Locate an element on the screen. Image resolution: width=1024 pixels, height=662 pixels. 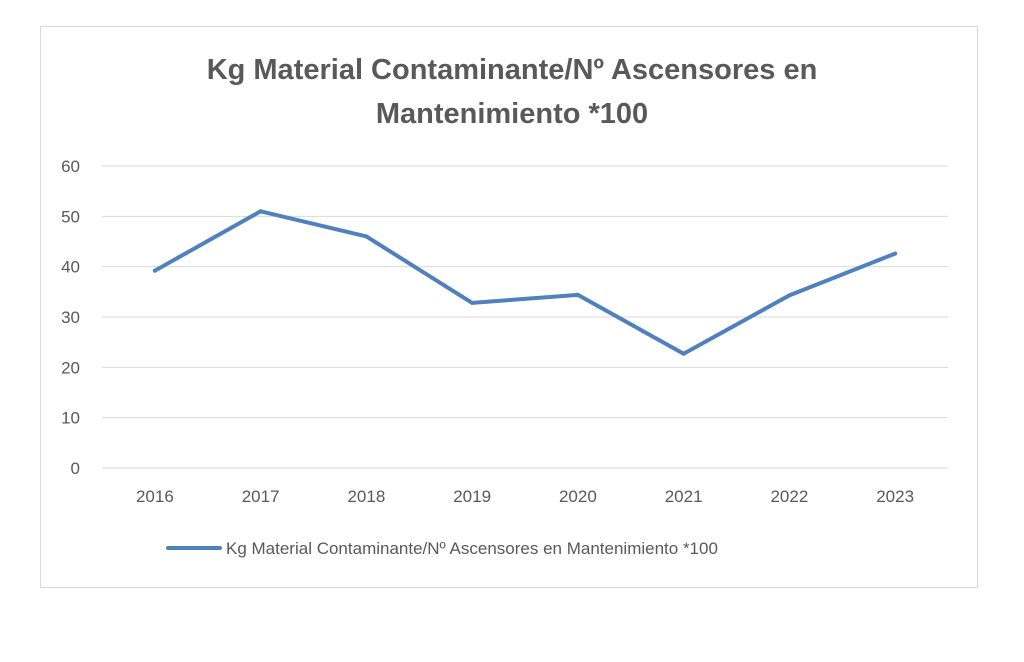
y-tick-label: 20 is located at coordinates (70, 367).